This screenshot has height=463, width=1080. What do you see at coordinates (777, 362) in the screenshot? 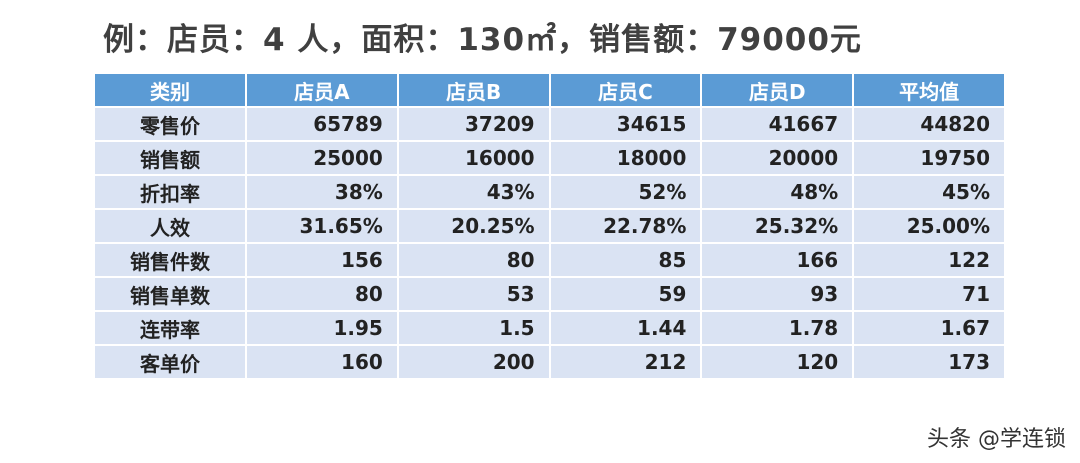
I see `table-cell: 120` at bounding box center [777, 362].